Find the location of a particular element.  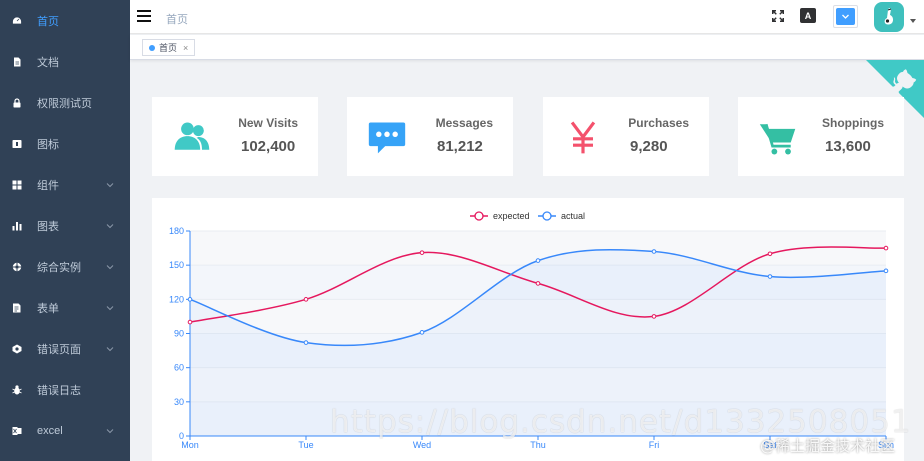

tag-label: 首页 is located at coordinates (168, 48).